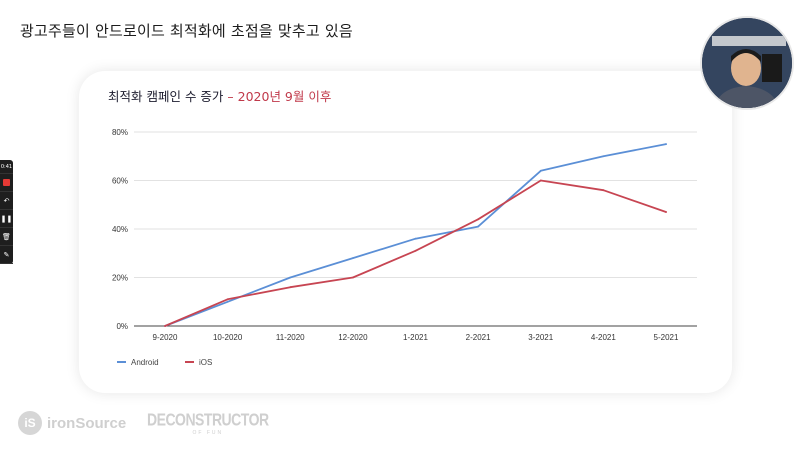  Describe the element at coordinates (6, 167) in the screenshot. I see `recording-timer: 0:41` at that location.